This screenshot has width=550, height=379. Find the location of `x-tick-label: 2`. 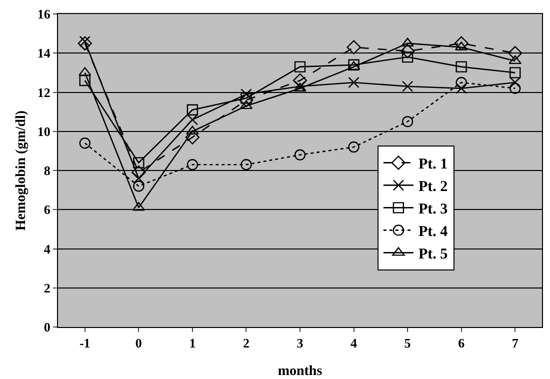

x-tick-label: 2 is located at coordinates (246, 343).